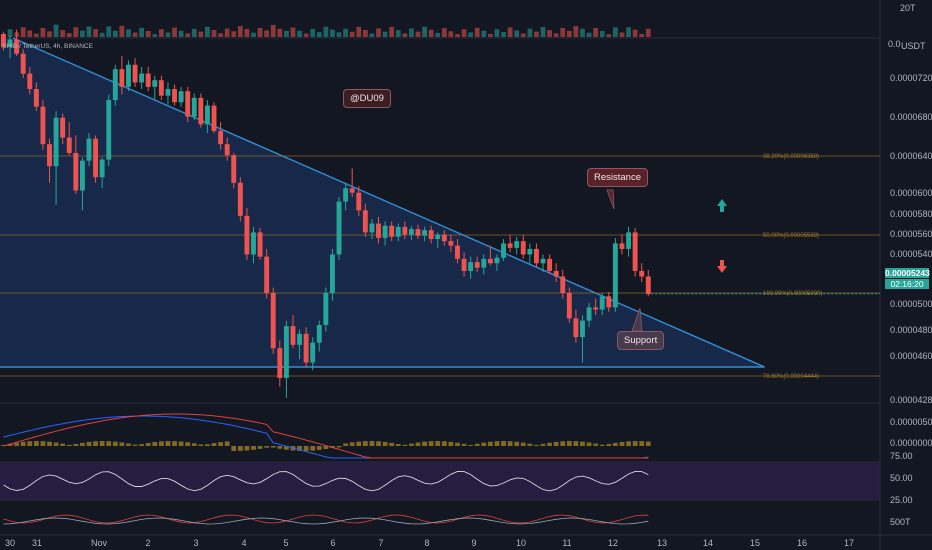 This screenshot has height=550, width=932. Describe the element at coordinates (326, 436) in the screenshot. I see `macd-pane` at that location.